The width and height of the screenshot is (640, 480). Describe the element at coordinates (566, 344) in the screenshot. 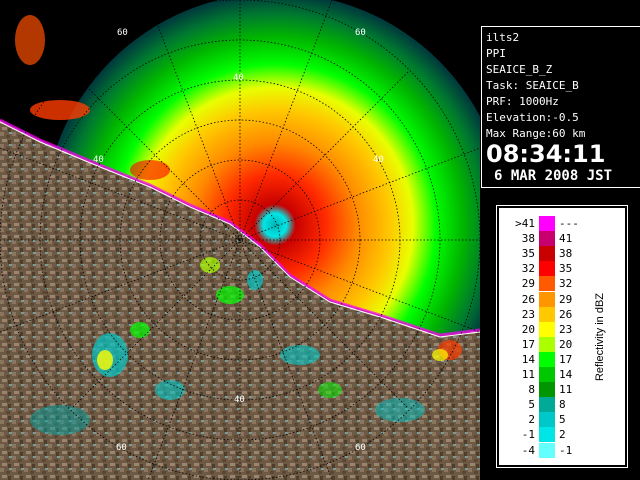

I see `legend-upper-bound: 20` at that location.